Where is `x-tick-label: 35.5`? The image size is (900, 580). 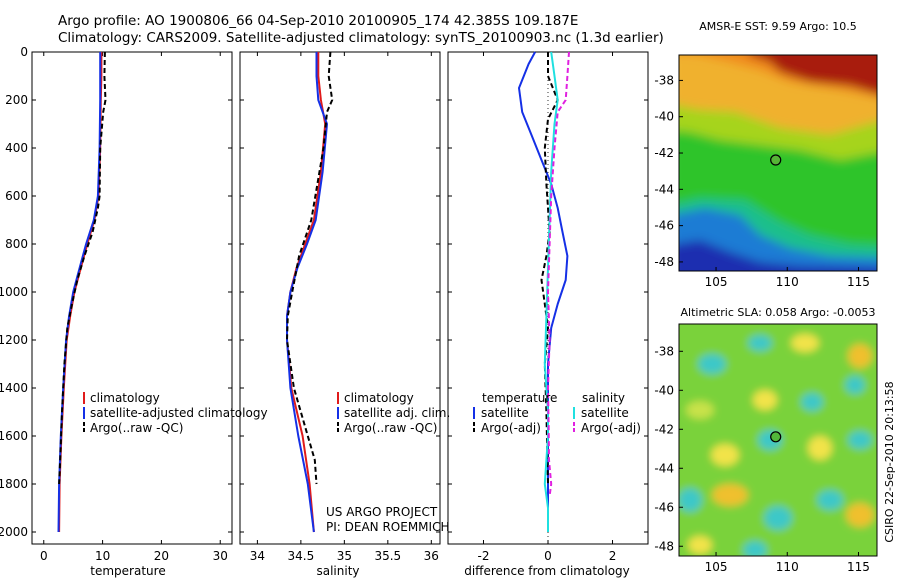 x-tick-label: 35.5 is located at coordinates (387, 556).